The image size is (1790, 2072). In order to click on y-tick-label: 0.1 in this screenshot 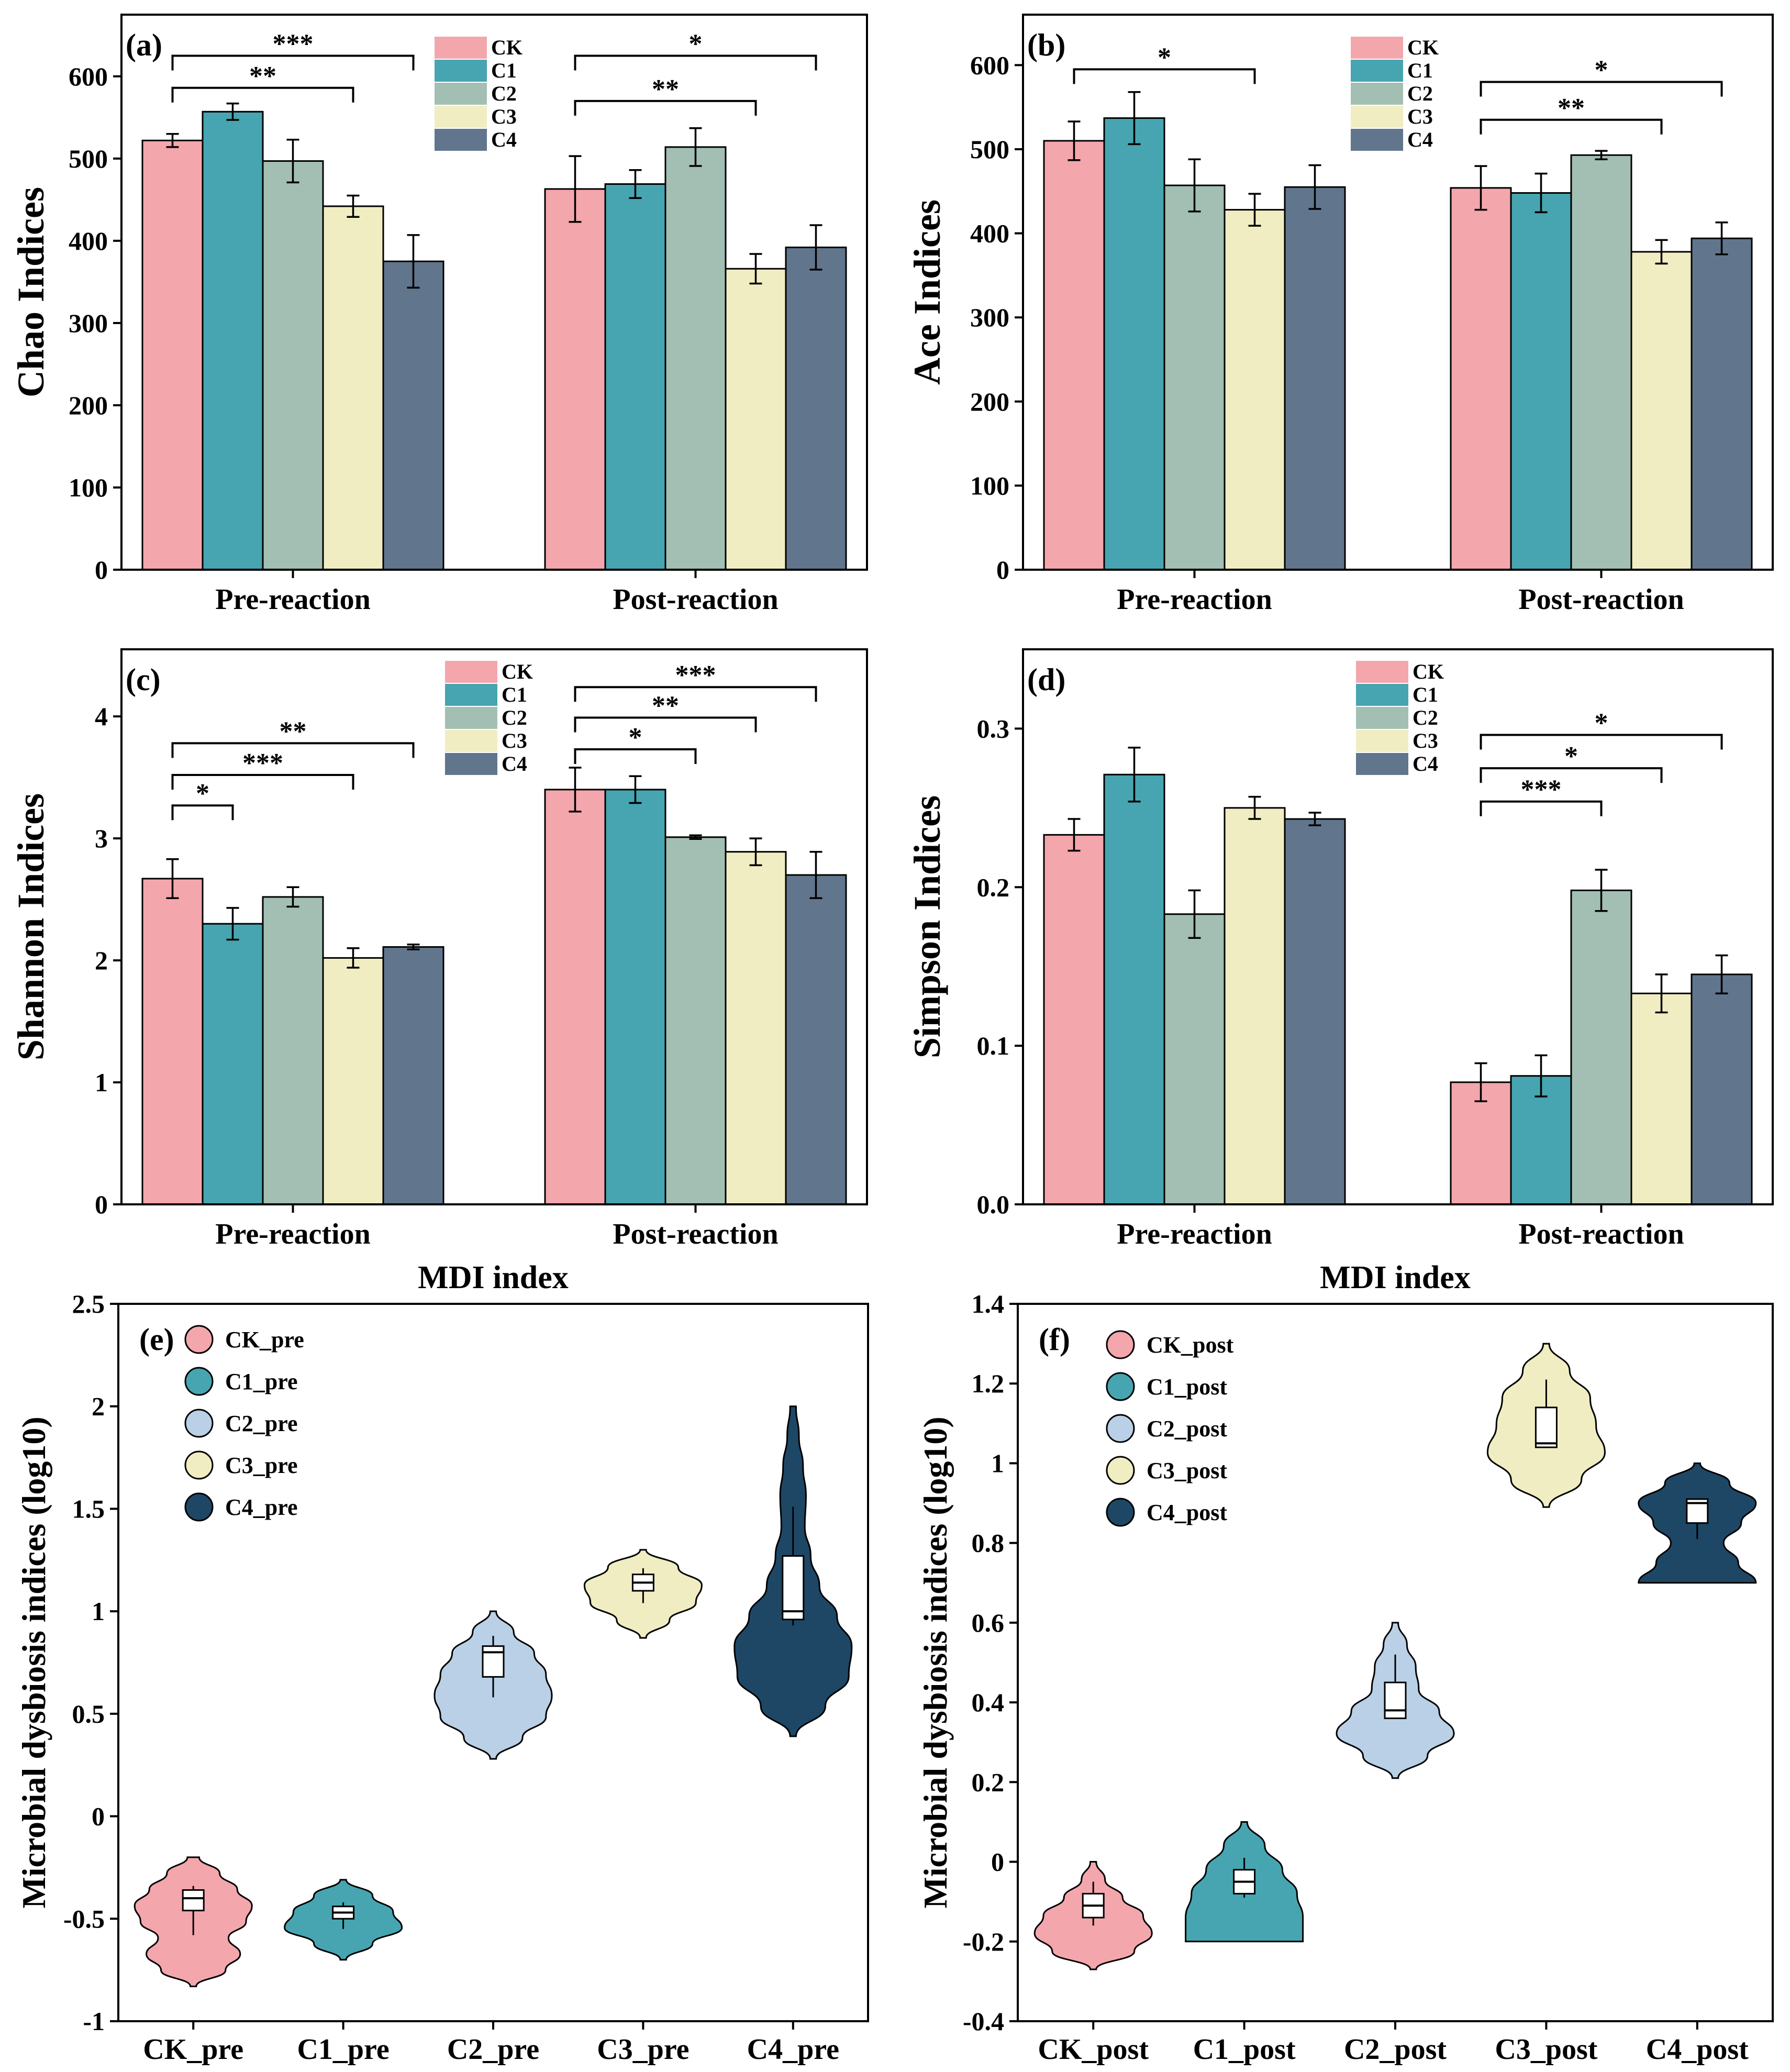, I will do `click(993, 1045)`.